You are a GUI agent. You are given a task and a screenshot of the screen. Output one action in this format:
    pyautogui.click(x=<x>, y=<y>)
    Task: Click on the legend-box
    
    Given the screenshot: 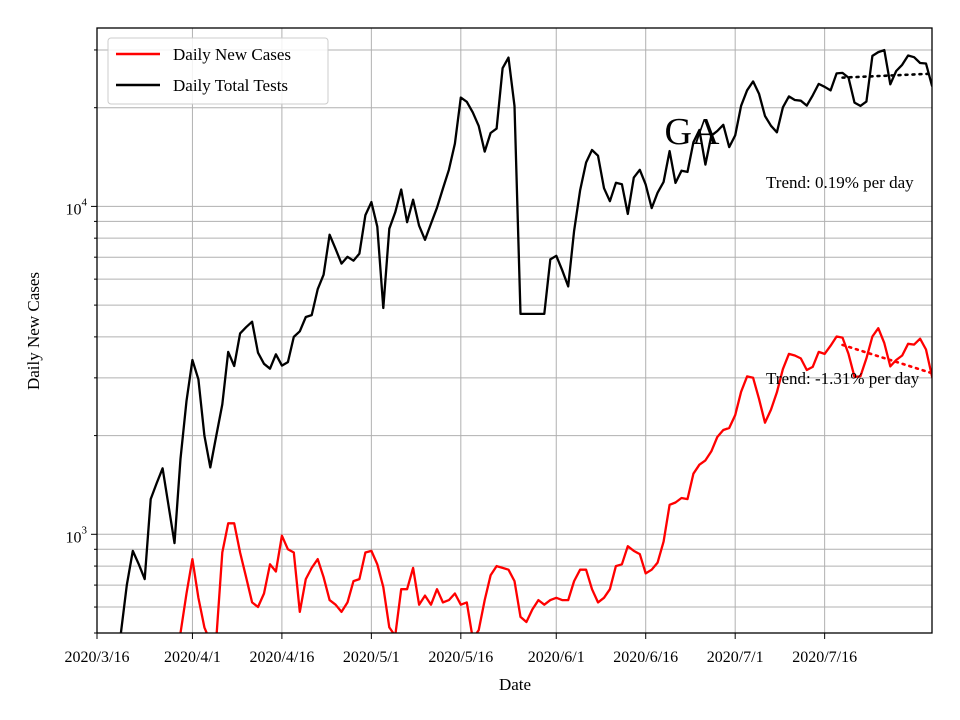 What is the action you would take?
    pyautogui.click(x=218, y=71)
    